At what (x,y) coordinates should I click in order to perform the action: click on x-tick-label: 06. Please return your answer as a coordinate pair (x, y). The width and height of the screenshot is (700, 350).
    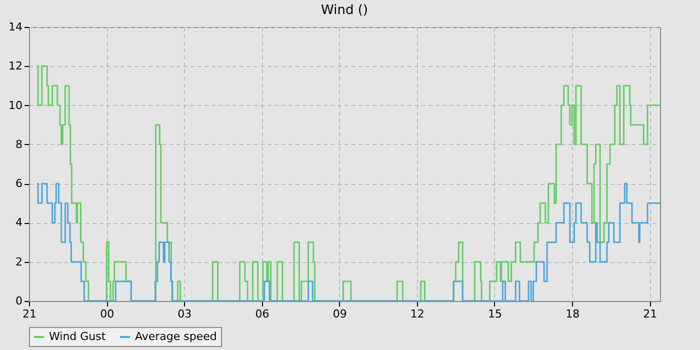
    Looking at the image, I should click on (262, 314).